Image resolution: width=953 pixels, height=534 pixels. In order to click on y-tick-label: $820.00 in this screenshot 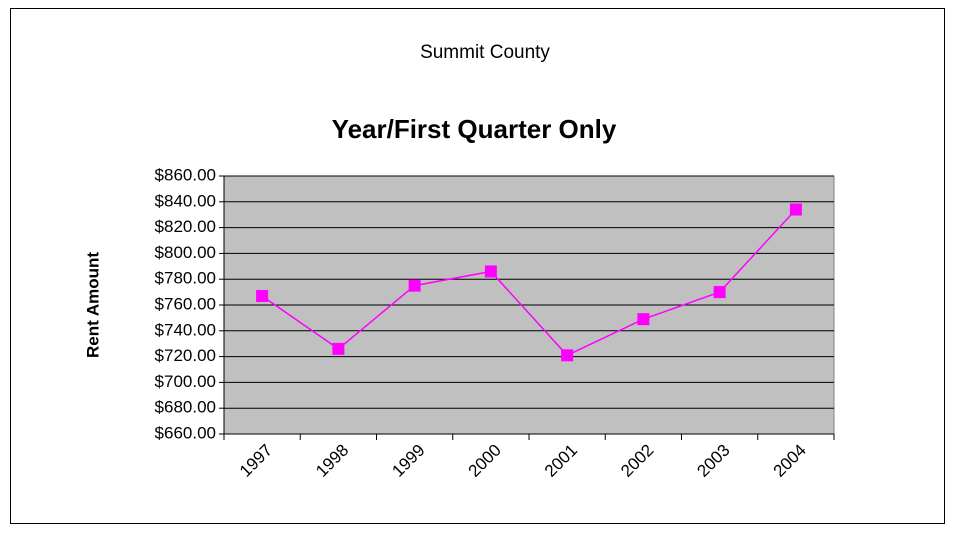, I will do `click(185, 226)`.